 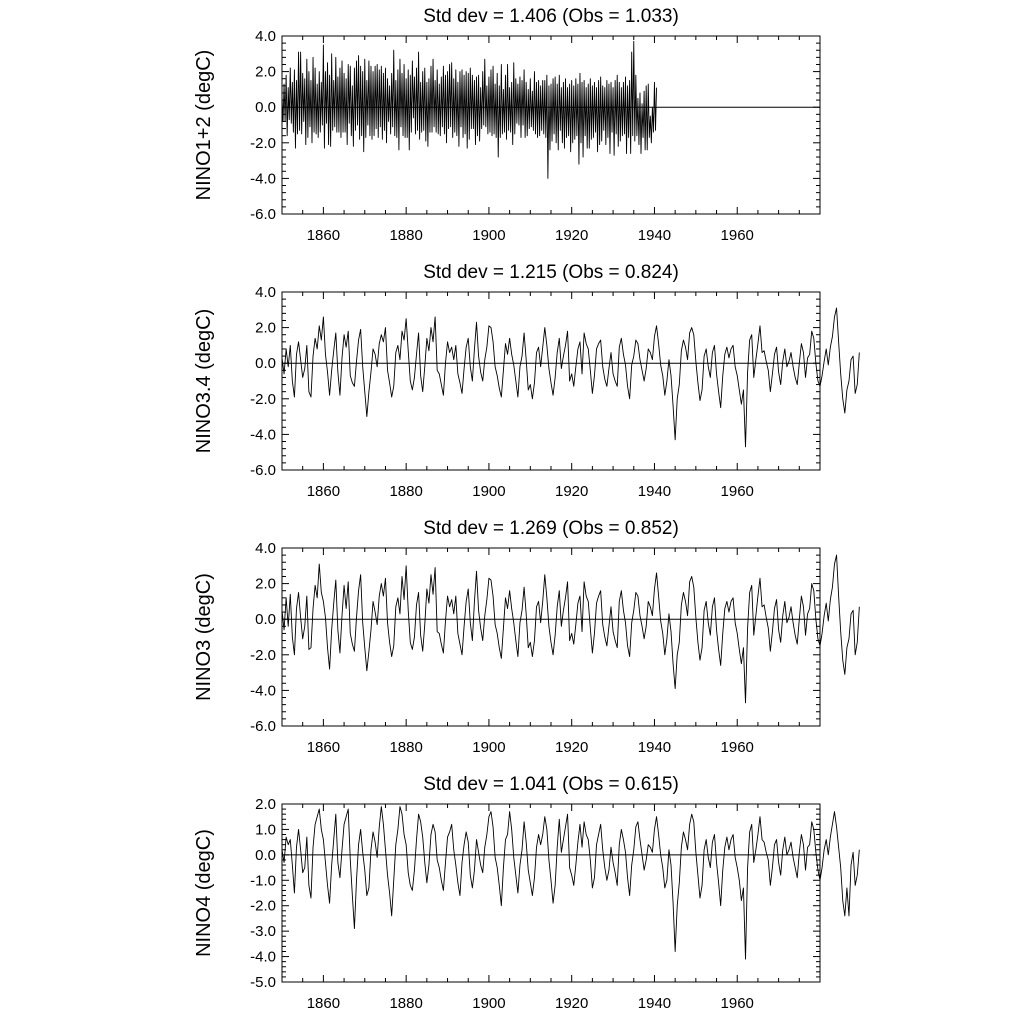 I want to click on series-line-nino12, so click(x=469, y=109).